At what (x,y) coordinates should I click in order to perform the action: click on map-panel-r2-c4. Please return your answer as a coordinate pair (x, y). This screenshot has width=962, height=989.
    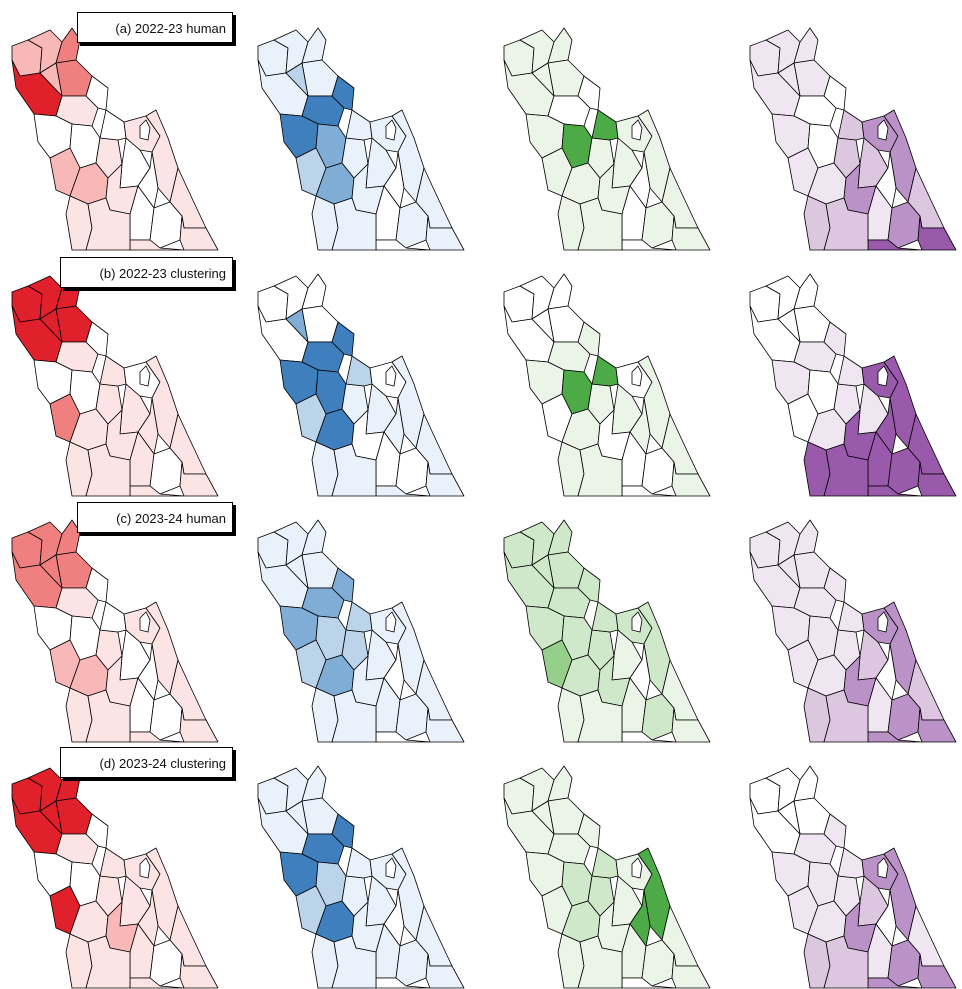
    Looking at the image, I should click on (853, 385).